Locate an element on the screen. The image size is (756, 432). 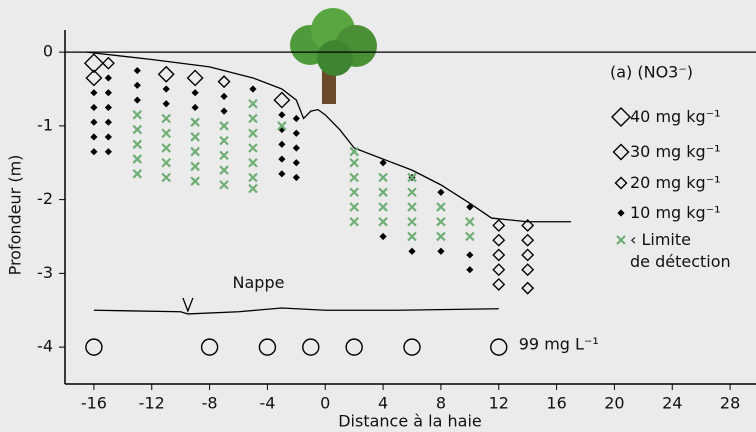
x-tick-label: -4 is located at coordinates (267, 403).